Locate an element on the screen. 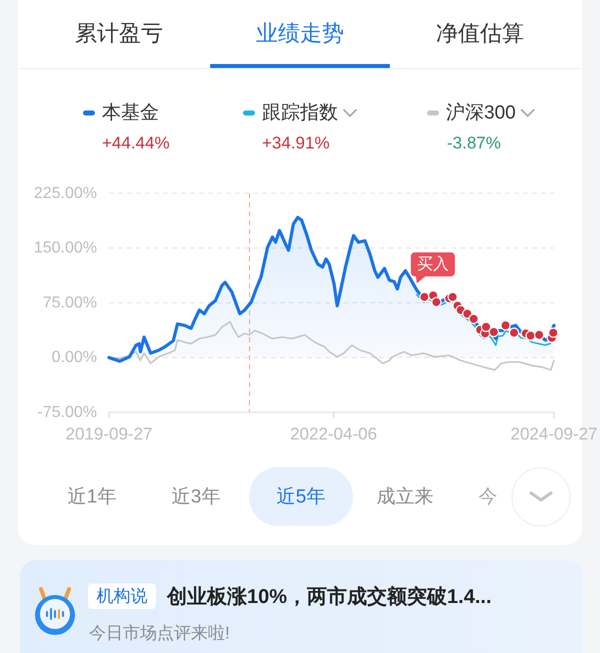  x-tick-label: 2022-04-06 is located at coordinates (334, 434).